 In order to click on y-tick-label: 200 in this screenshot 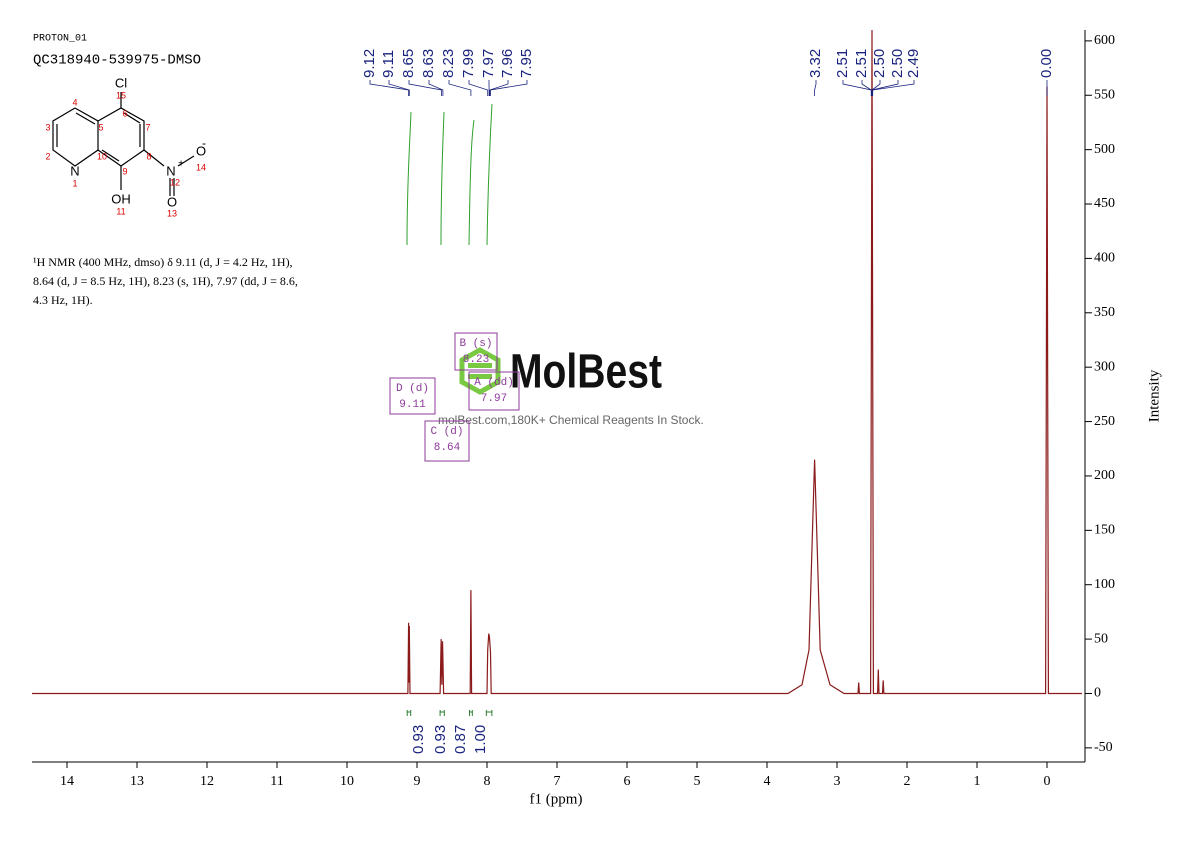, I will do `click(1104, 475)`.